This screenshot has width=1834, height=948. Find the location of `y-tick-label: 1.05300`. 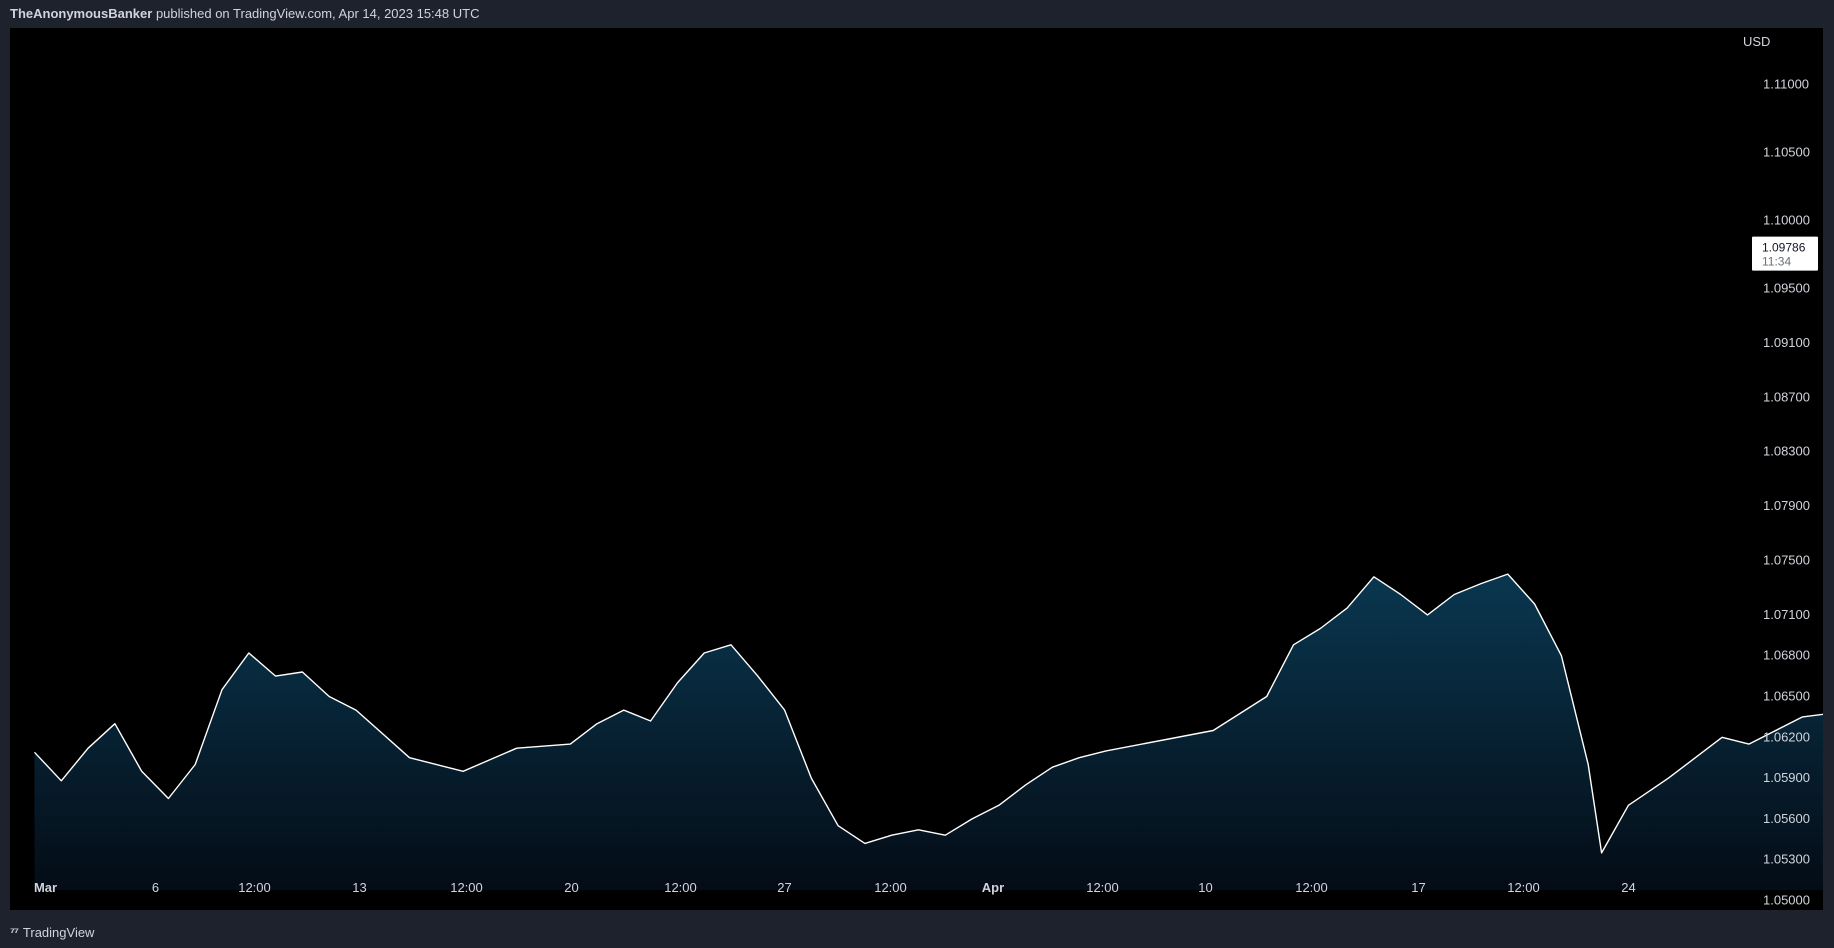

y-tick-label: 1.05300 is located at coordinates (1786, 859).